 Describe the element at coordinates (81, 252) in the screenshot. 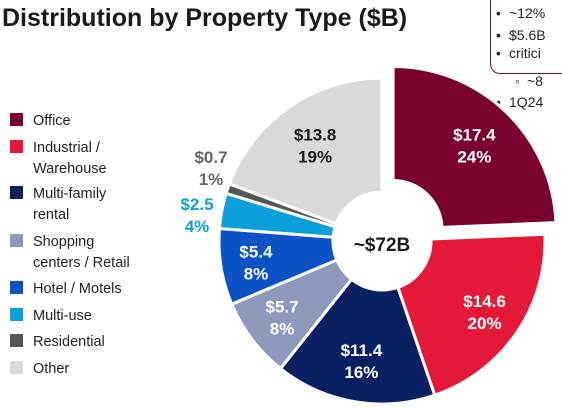

I see `legend-label: Shopping centers / Retail` at that location.